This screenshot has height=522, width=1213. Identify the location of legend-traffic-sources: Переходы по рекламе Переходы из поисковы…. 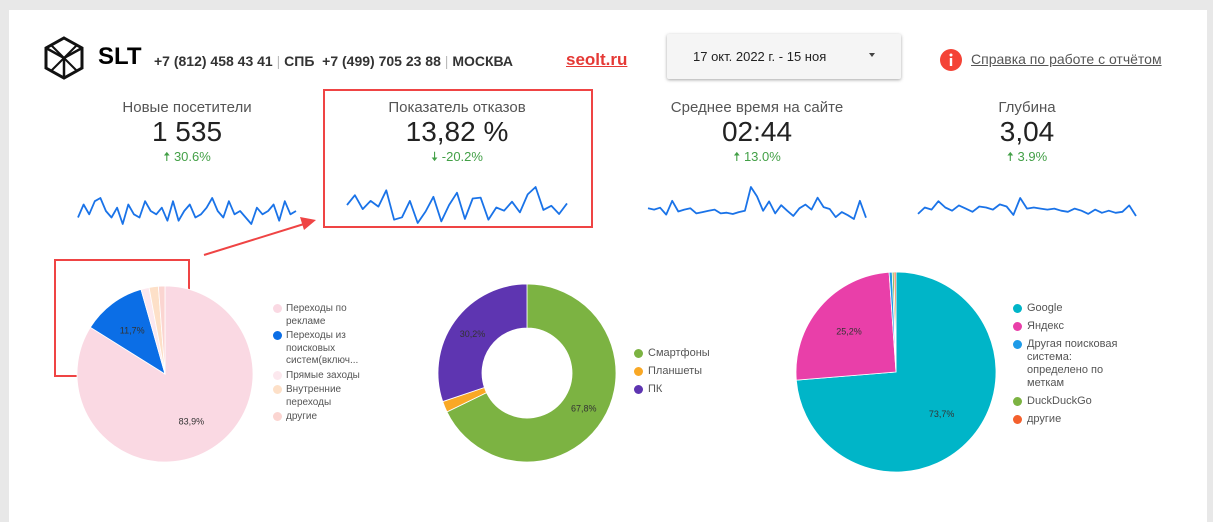
(328, 364).